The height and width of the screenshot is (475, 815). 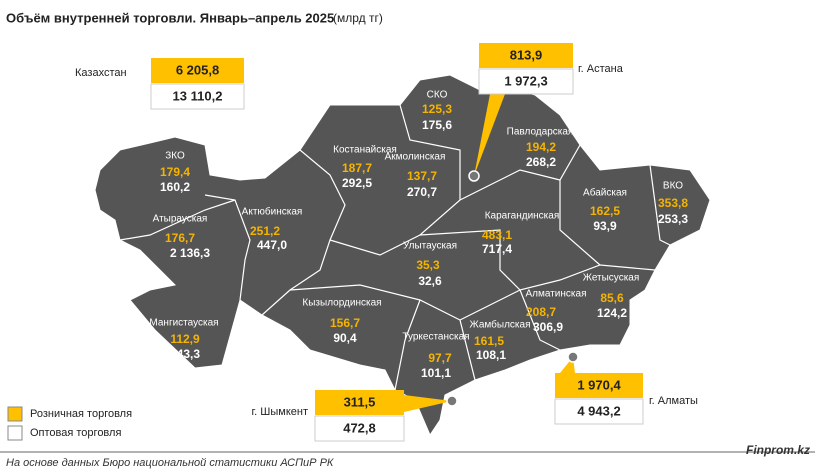 What do you see at coordinates (437, 125) in the screenshot?
I see `region-wholesale: 175,6` at bounding box center [437, 125].